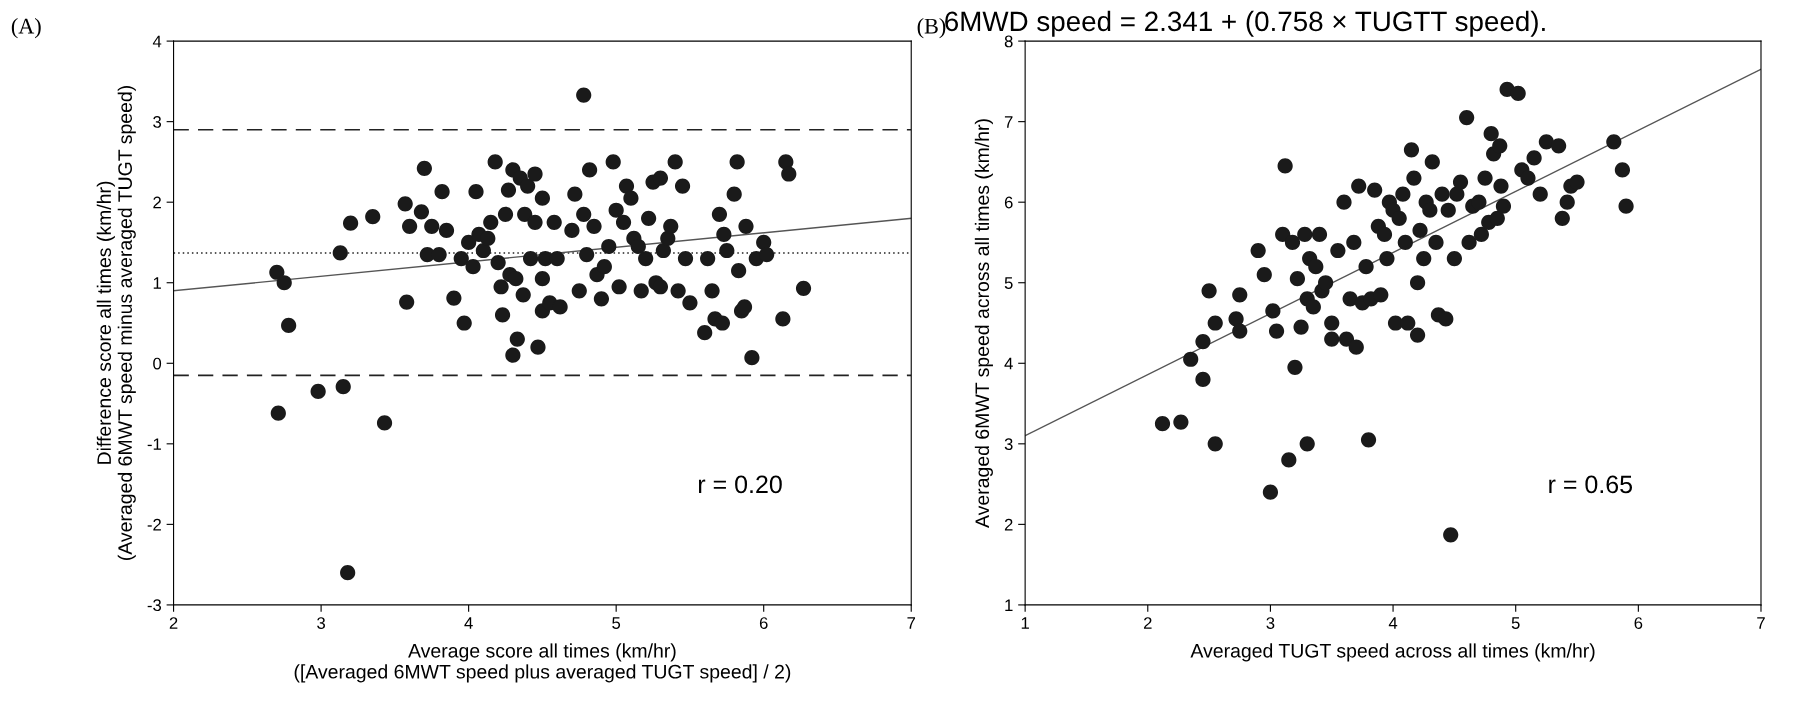 The height and width of the screenshot is (721, 1808). Describe the element at coordinates (1025, 623) in the screenshot. I see `x-tick-label: 1` at that location.